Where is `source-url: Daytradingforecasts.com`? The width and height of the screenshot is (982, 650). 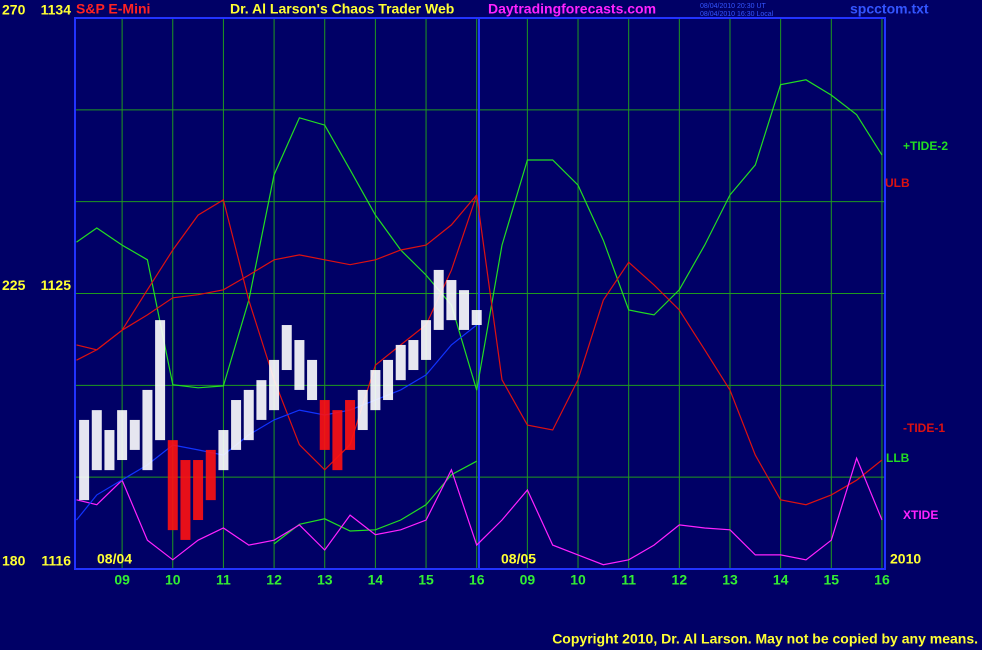 source-url: Daytradingforecasts.com is located at coordinates (572, 9).